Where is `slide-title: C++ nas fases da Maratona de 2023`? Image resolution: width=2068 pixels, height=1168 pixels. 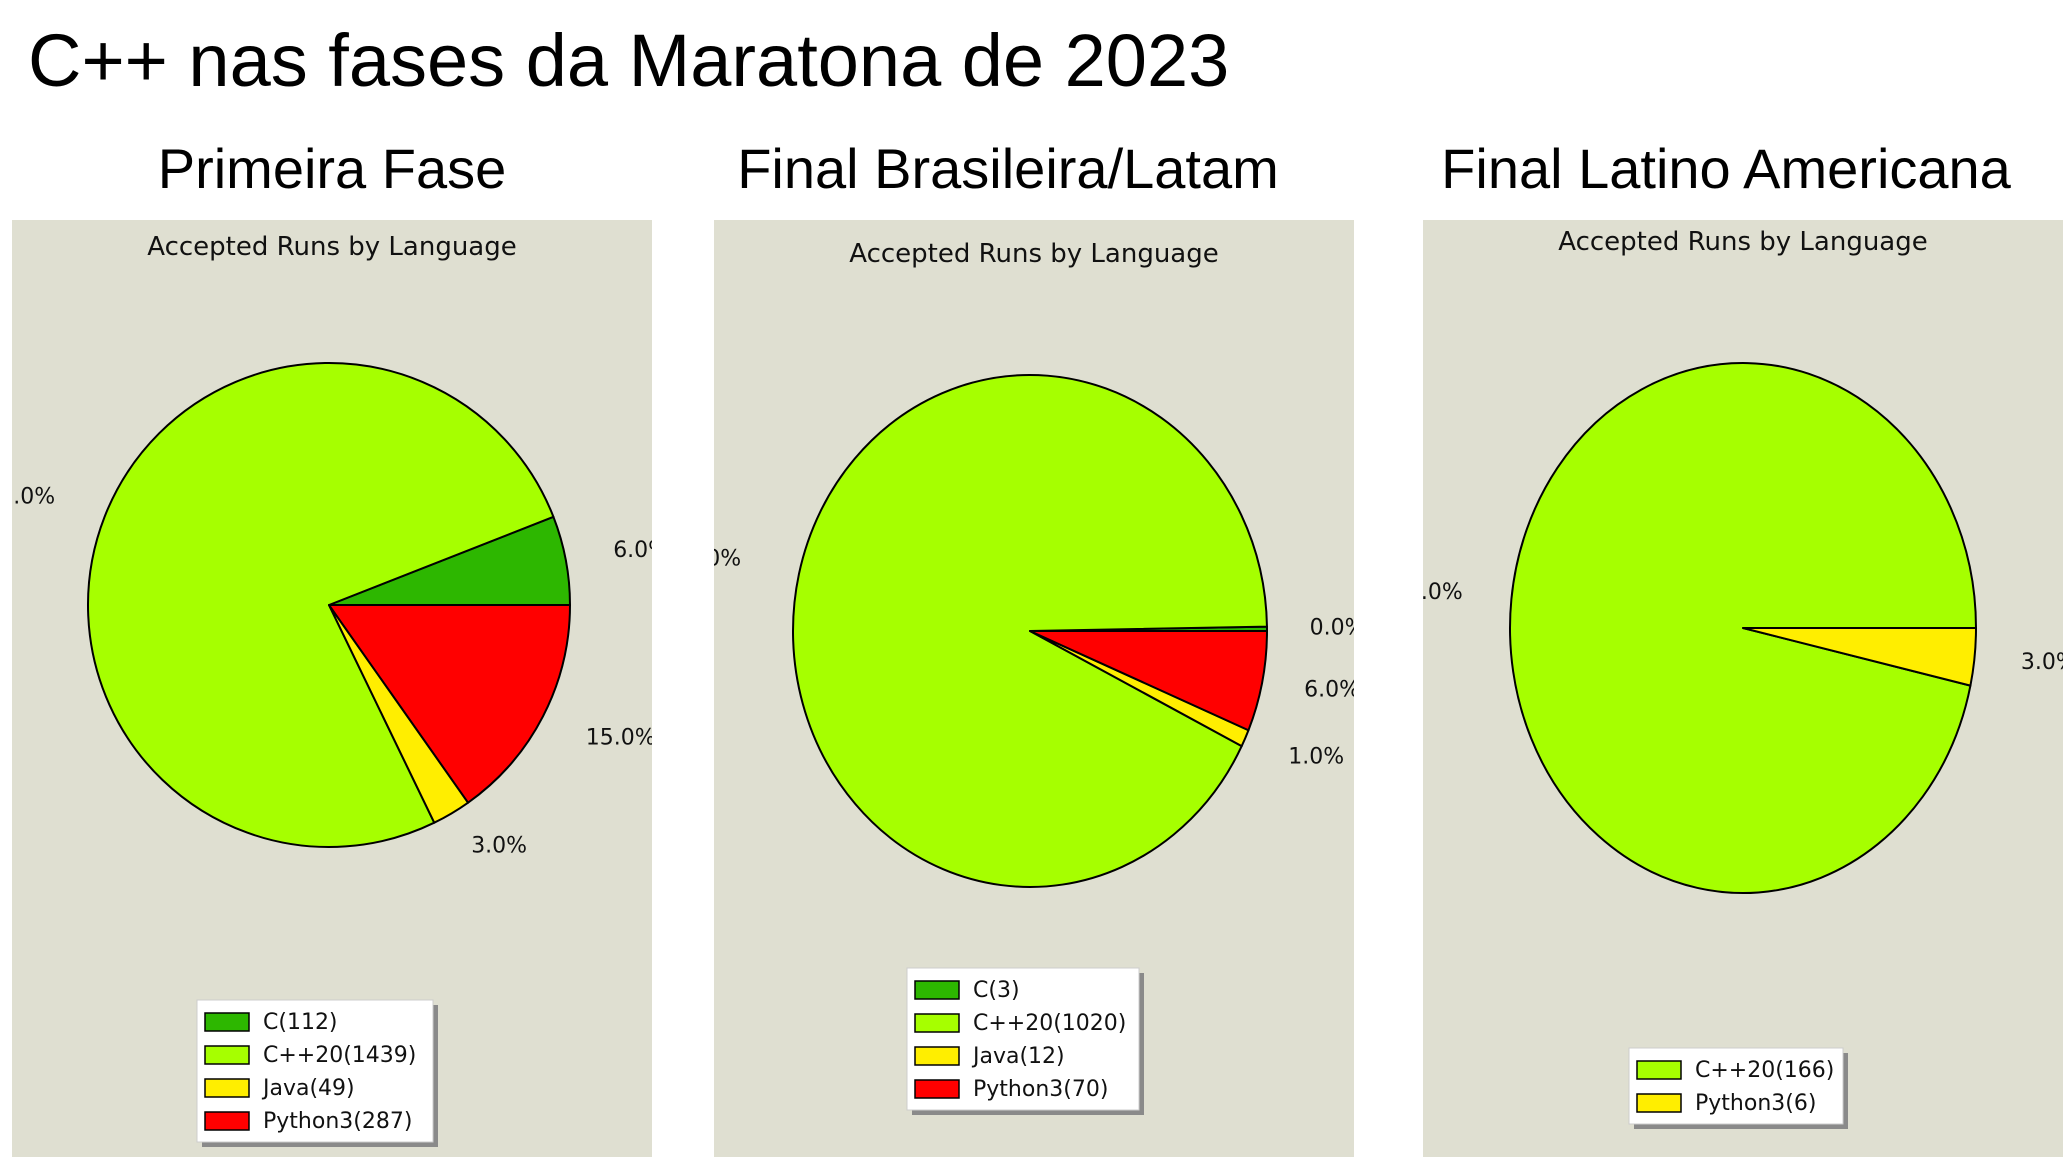
slide-title: C++ nas fases da Maratona de 2023 is located at coordinates (629, 60).